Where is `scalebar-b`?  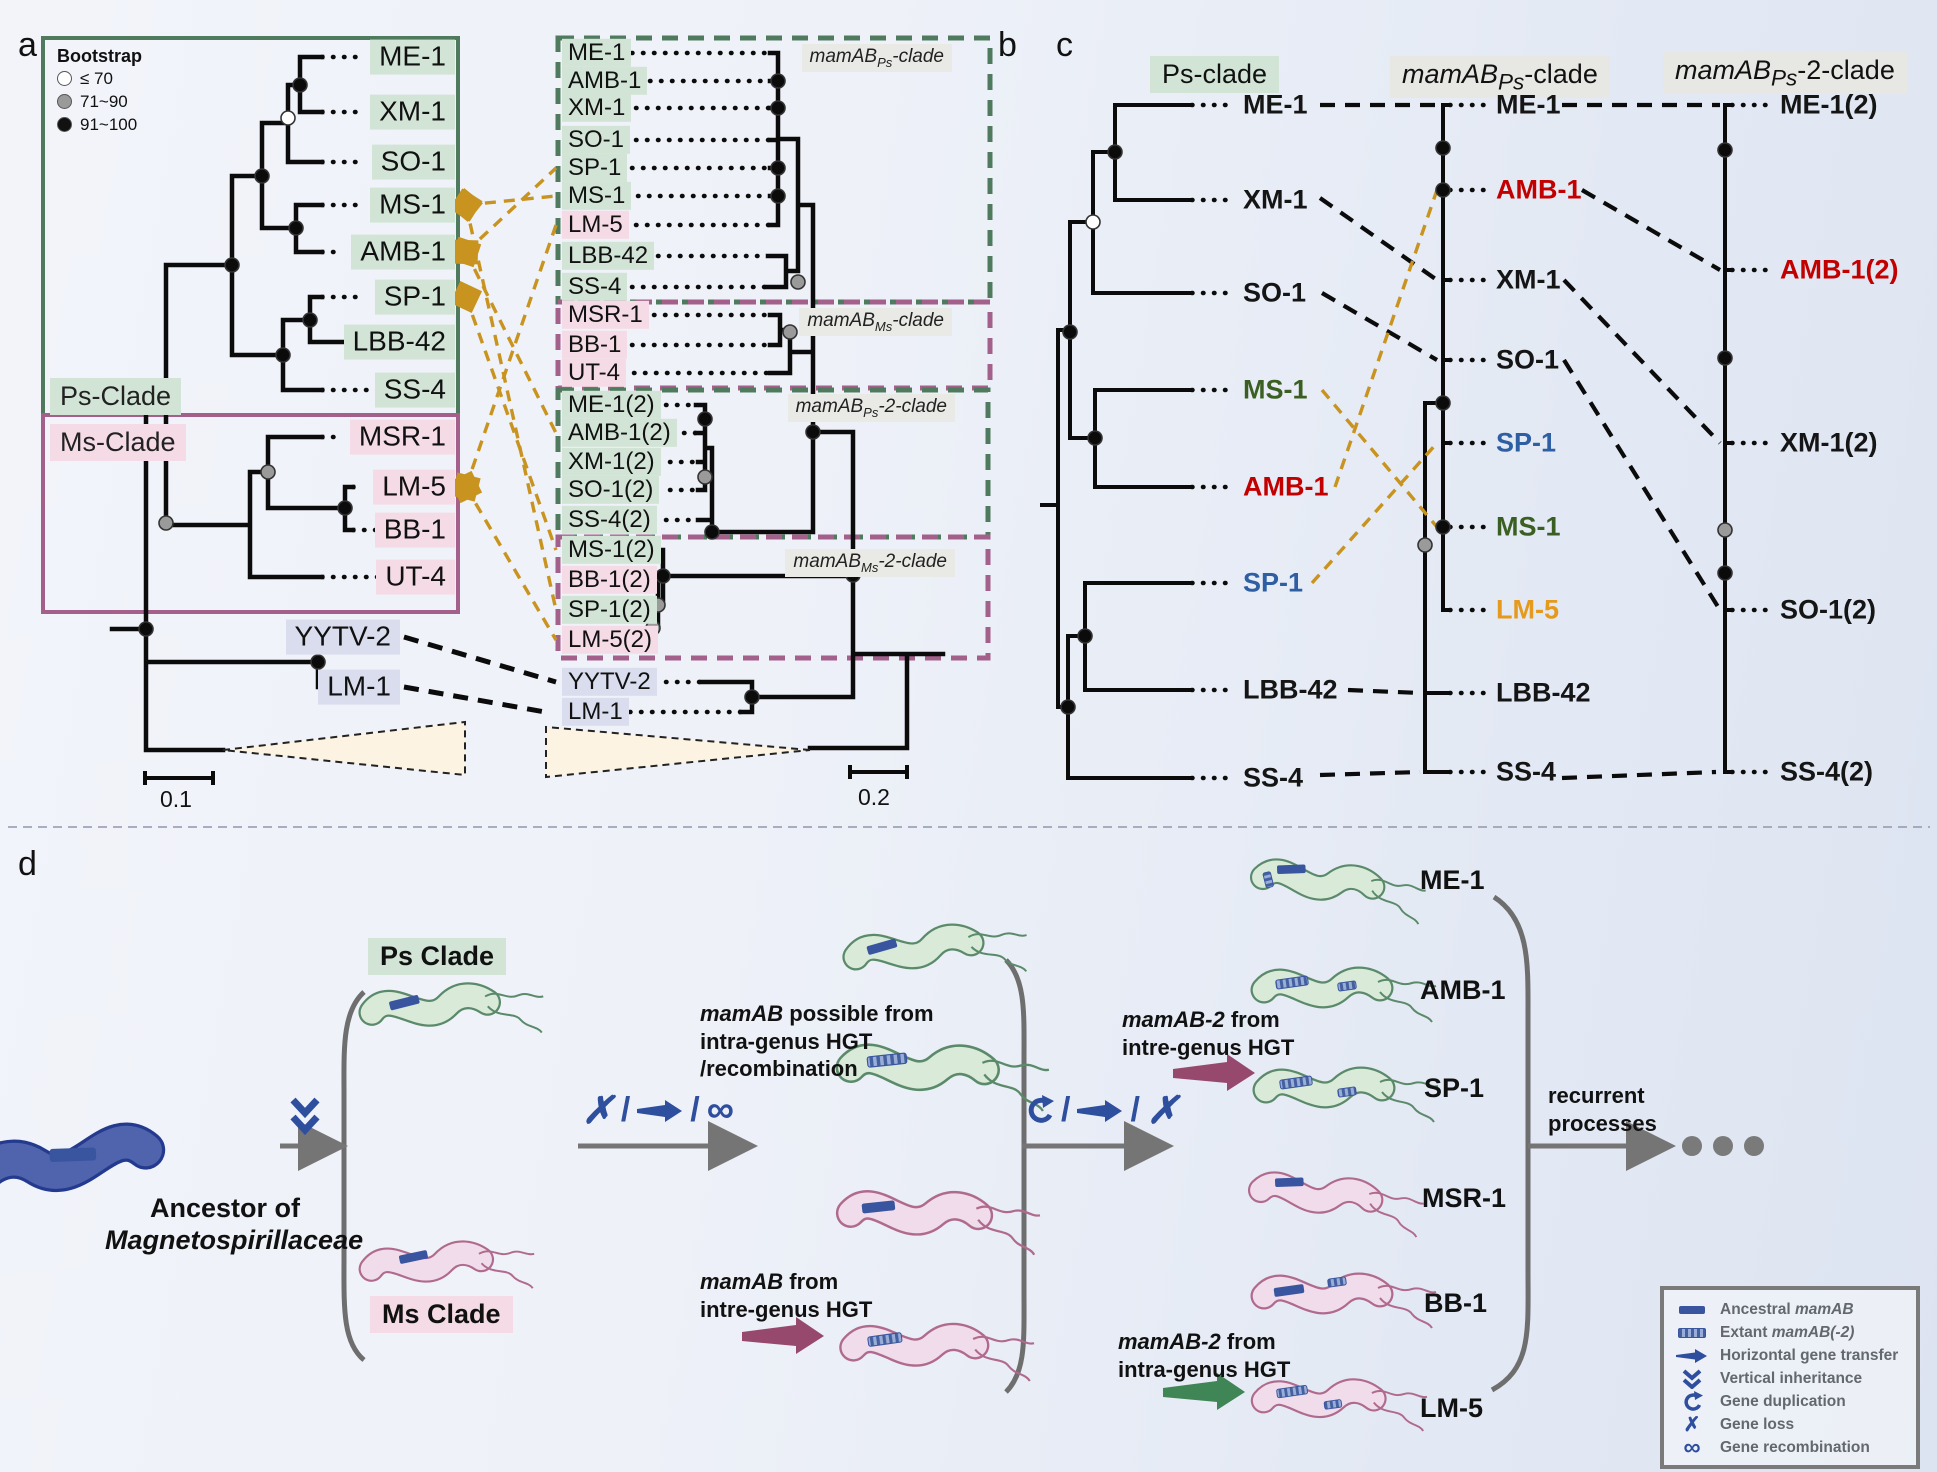 scalebar-b is located at coordinates (878, 772).